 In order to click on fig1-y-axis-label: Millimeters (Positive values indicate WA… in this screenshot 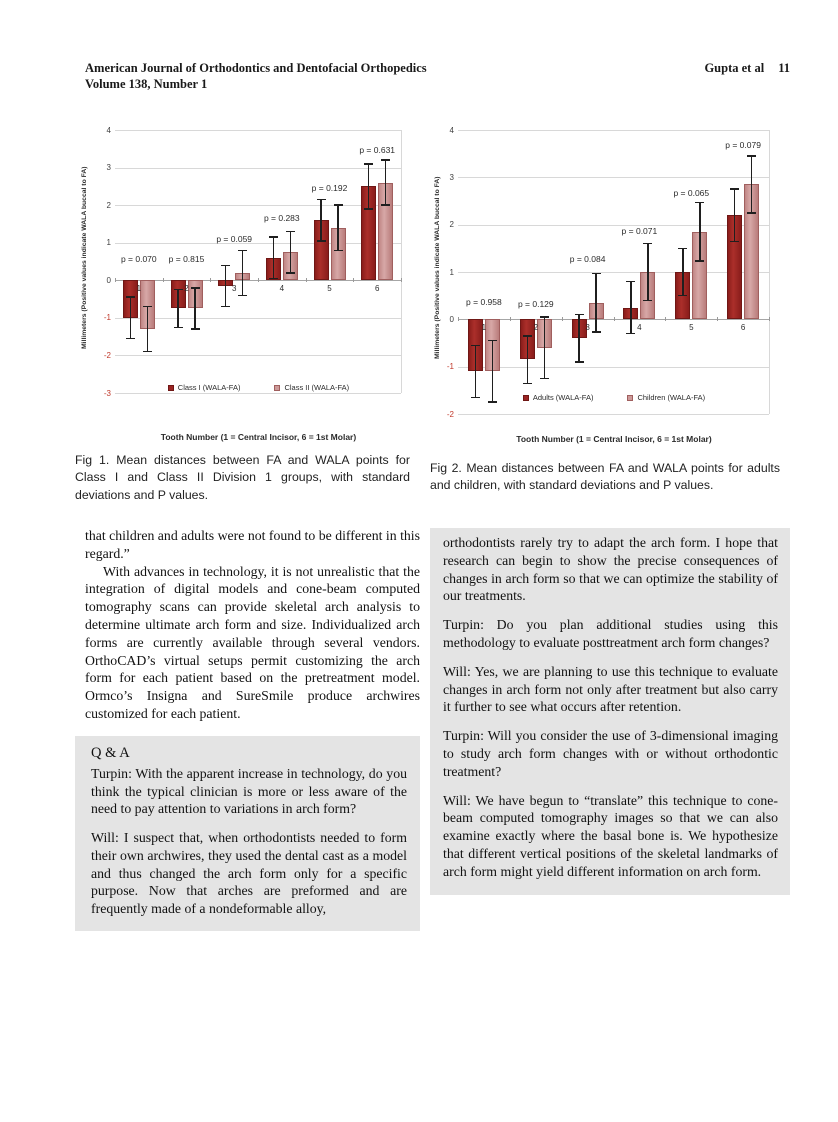, I will do `click(84, 257)`.